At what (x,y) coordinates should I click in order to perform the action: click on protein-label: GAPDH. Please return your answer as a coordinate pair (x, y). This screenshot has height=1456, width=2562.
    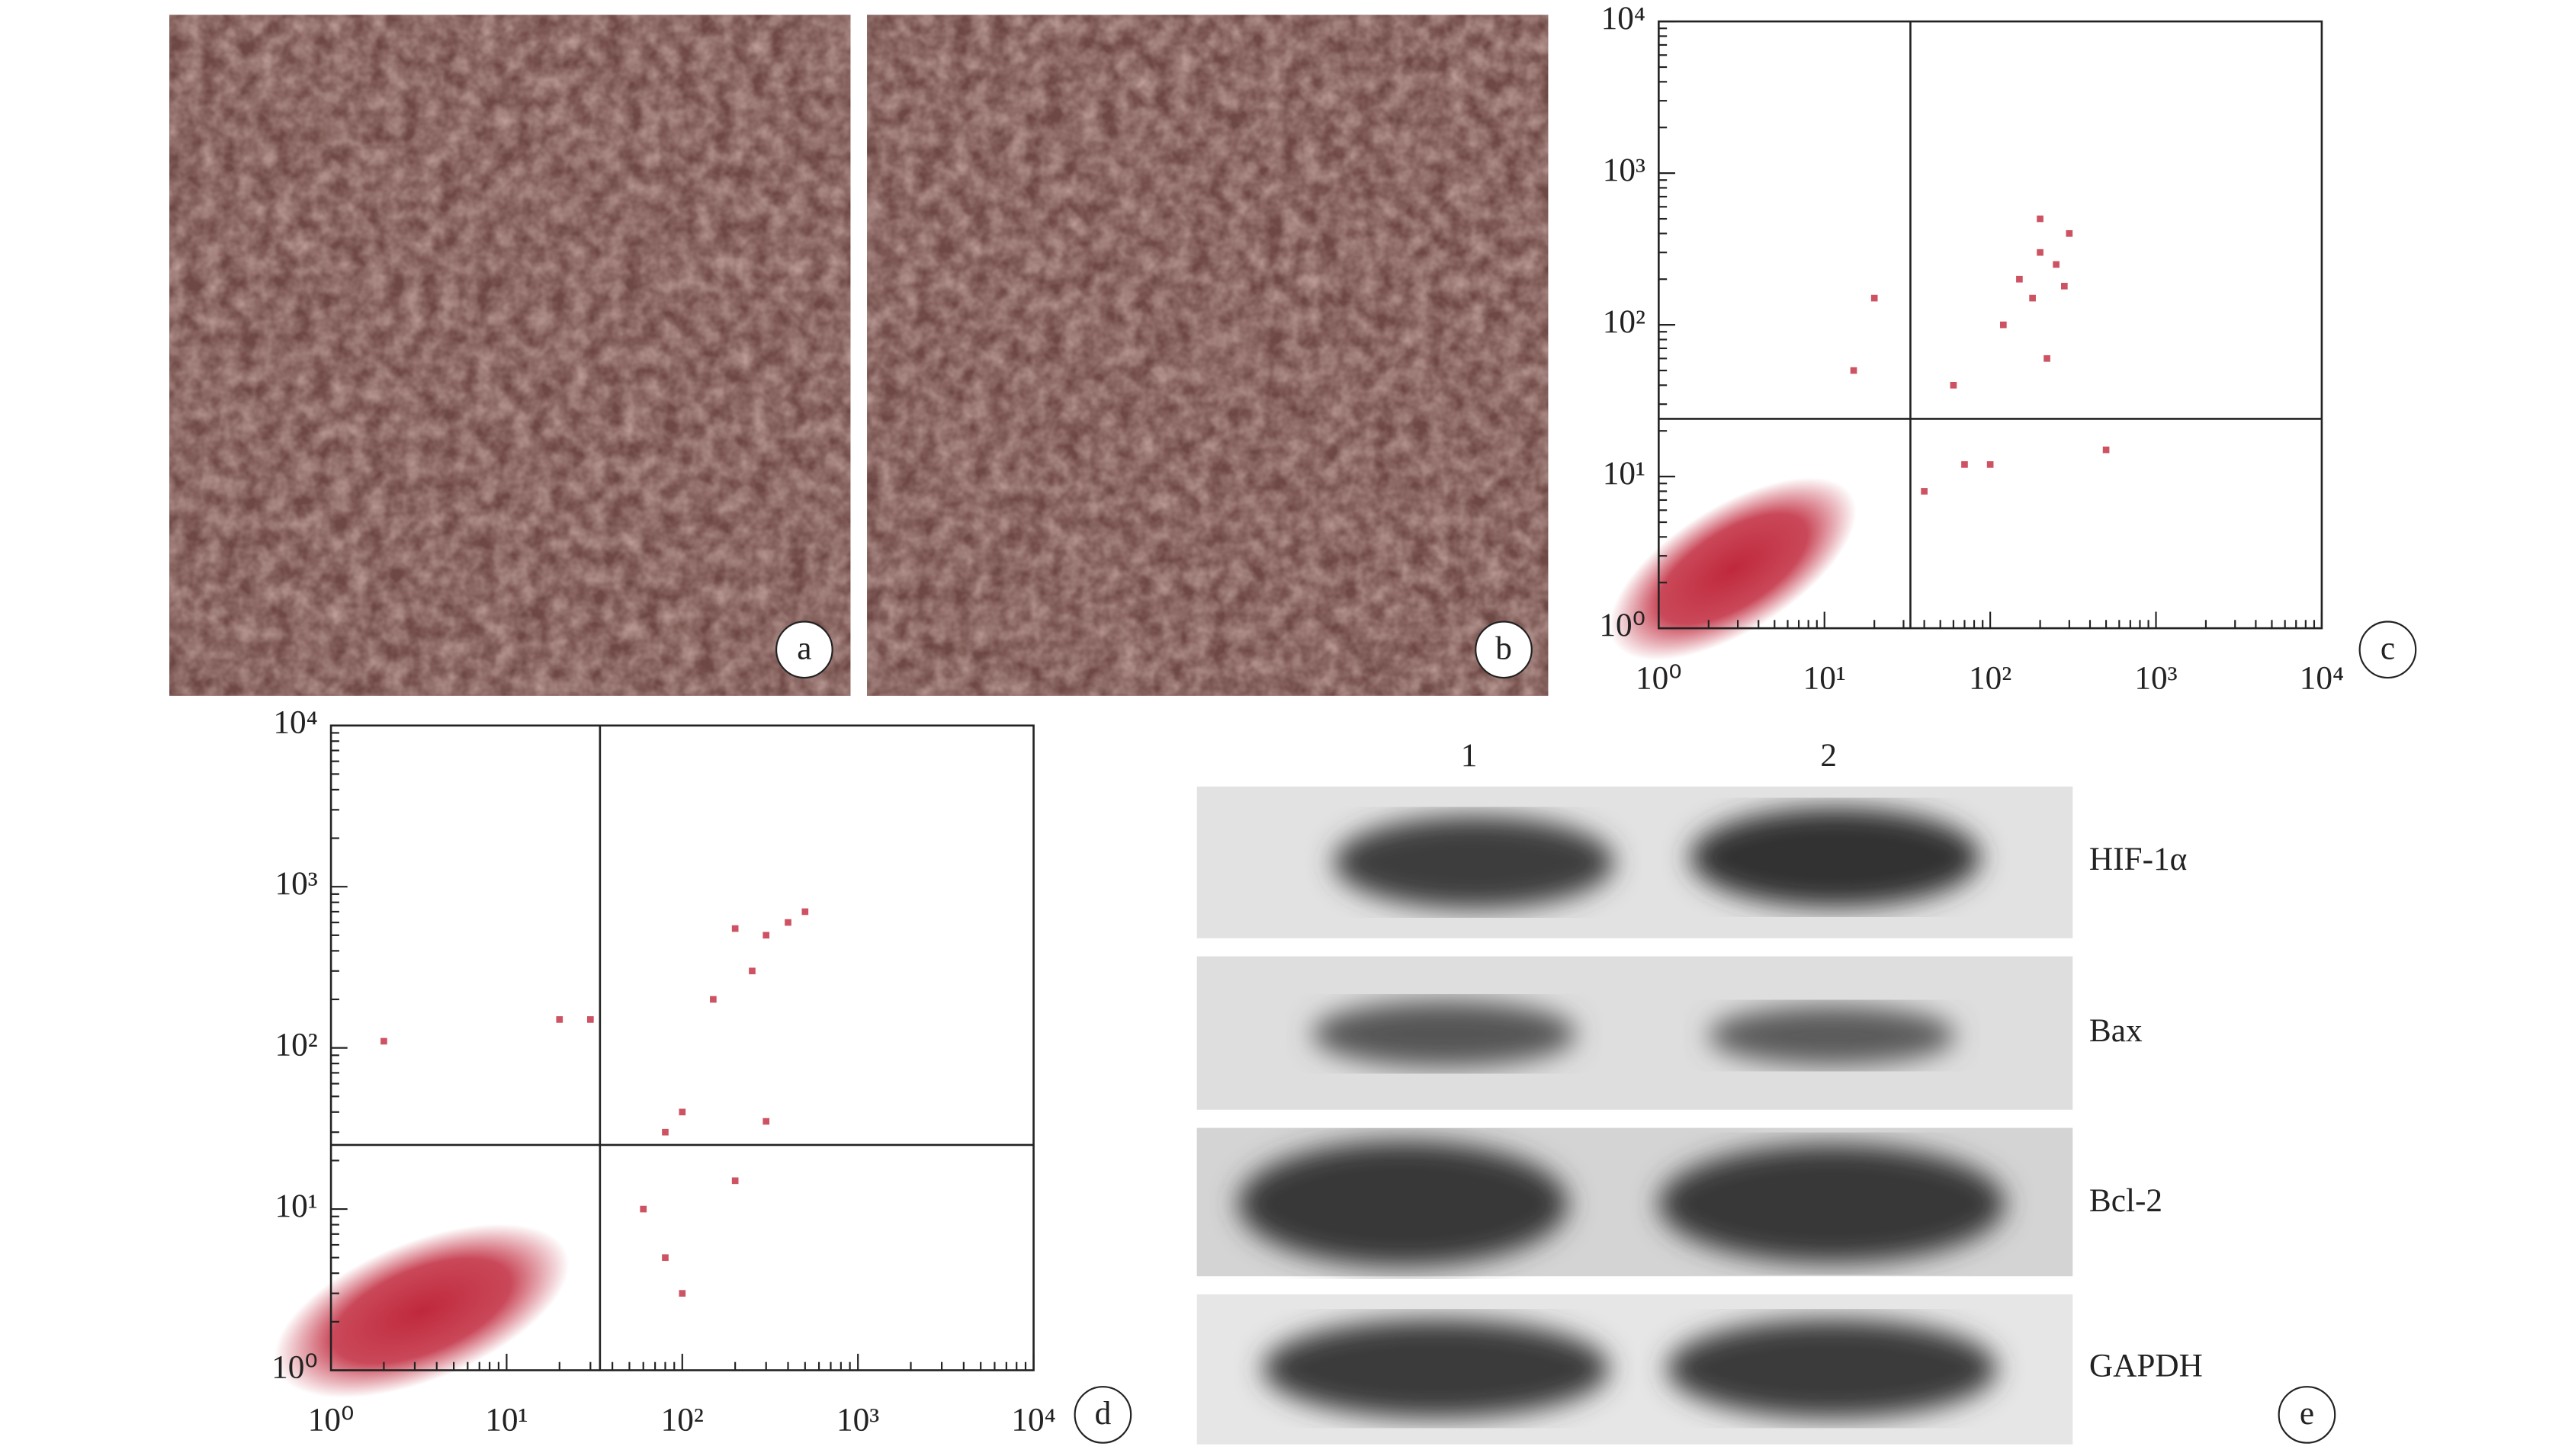
    Looking at the image, I should click on (2146, 1365).